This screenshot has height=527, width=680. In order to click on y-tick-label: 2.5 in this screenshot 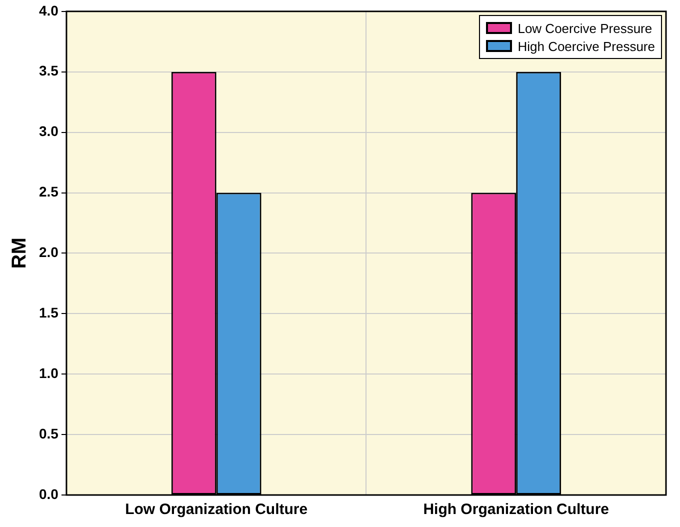, I will do `click(48, 192)`.